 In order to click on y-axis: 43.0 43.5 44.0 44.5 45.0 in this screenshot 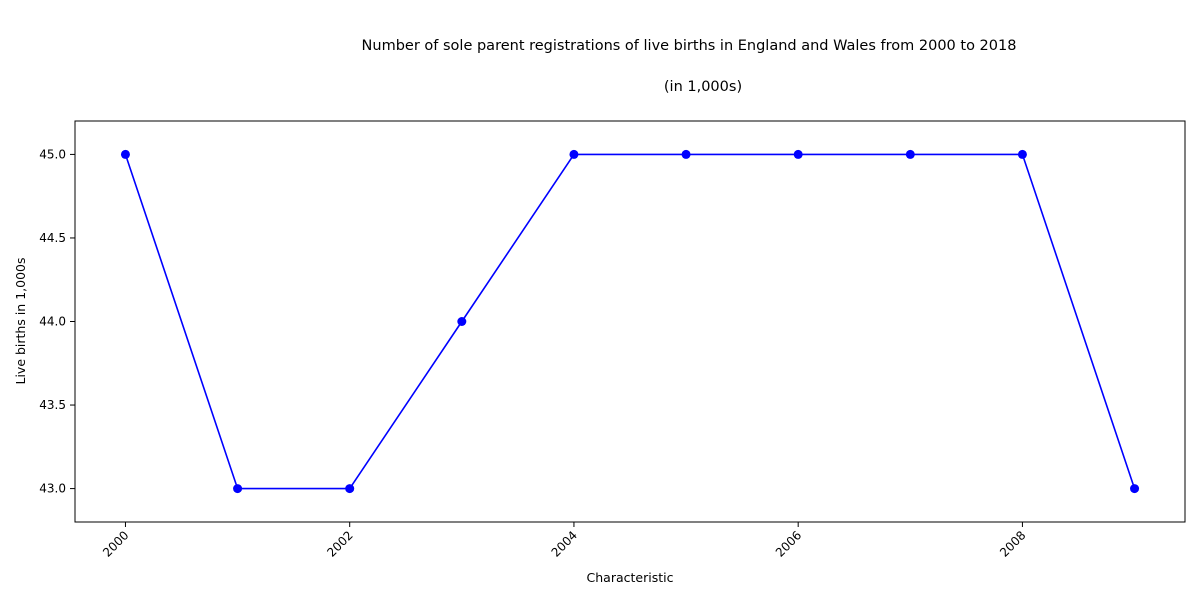, I will do `click(57, 321)`.